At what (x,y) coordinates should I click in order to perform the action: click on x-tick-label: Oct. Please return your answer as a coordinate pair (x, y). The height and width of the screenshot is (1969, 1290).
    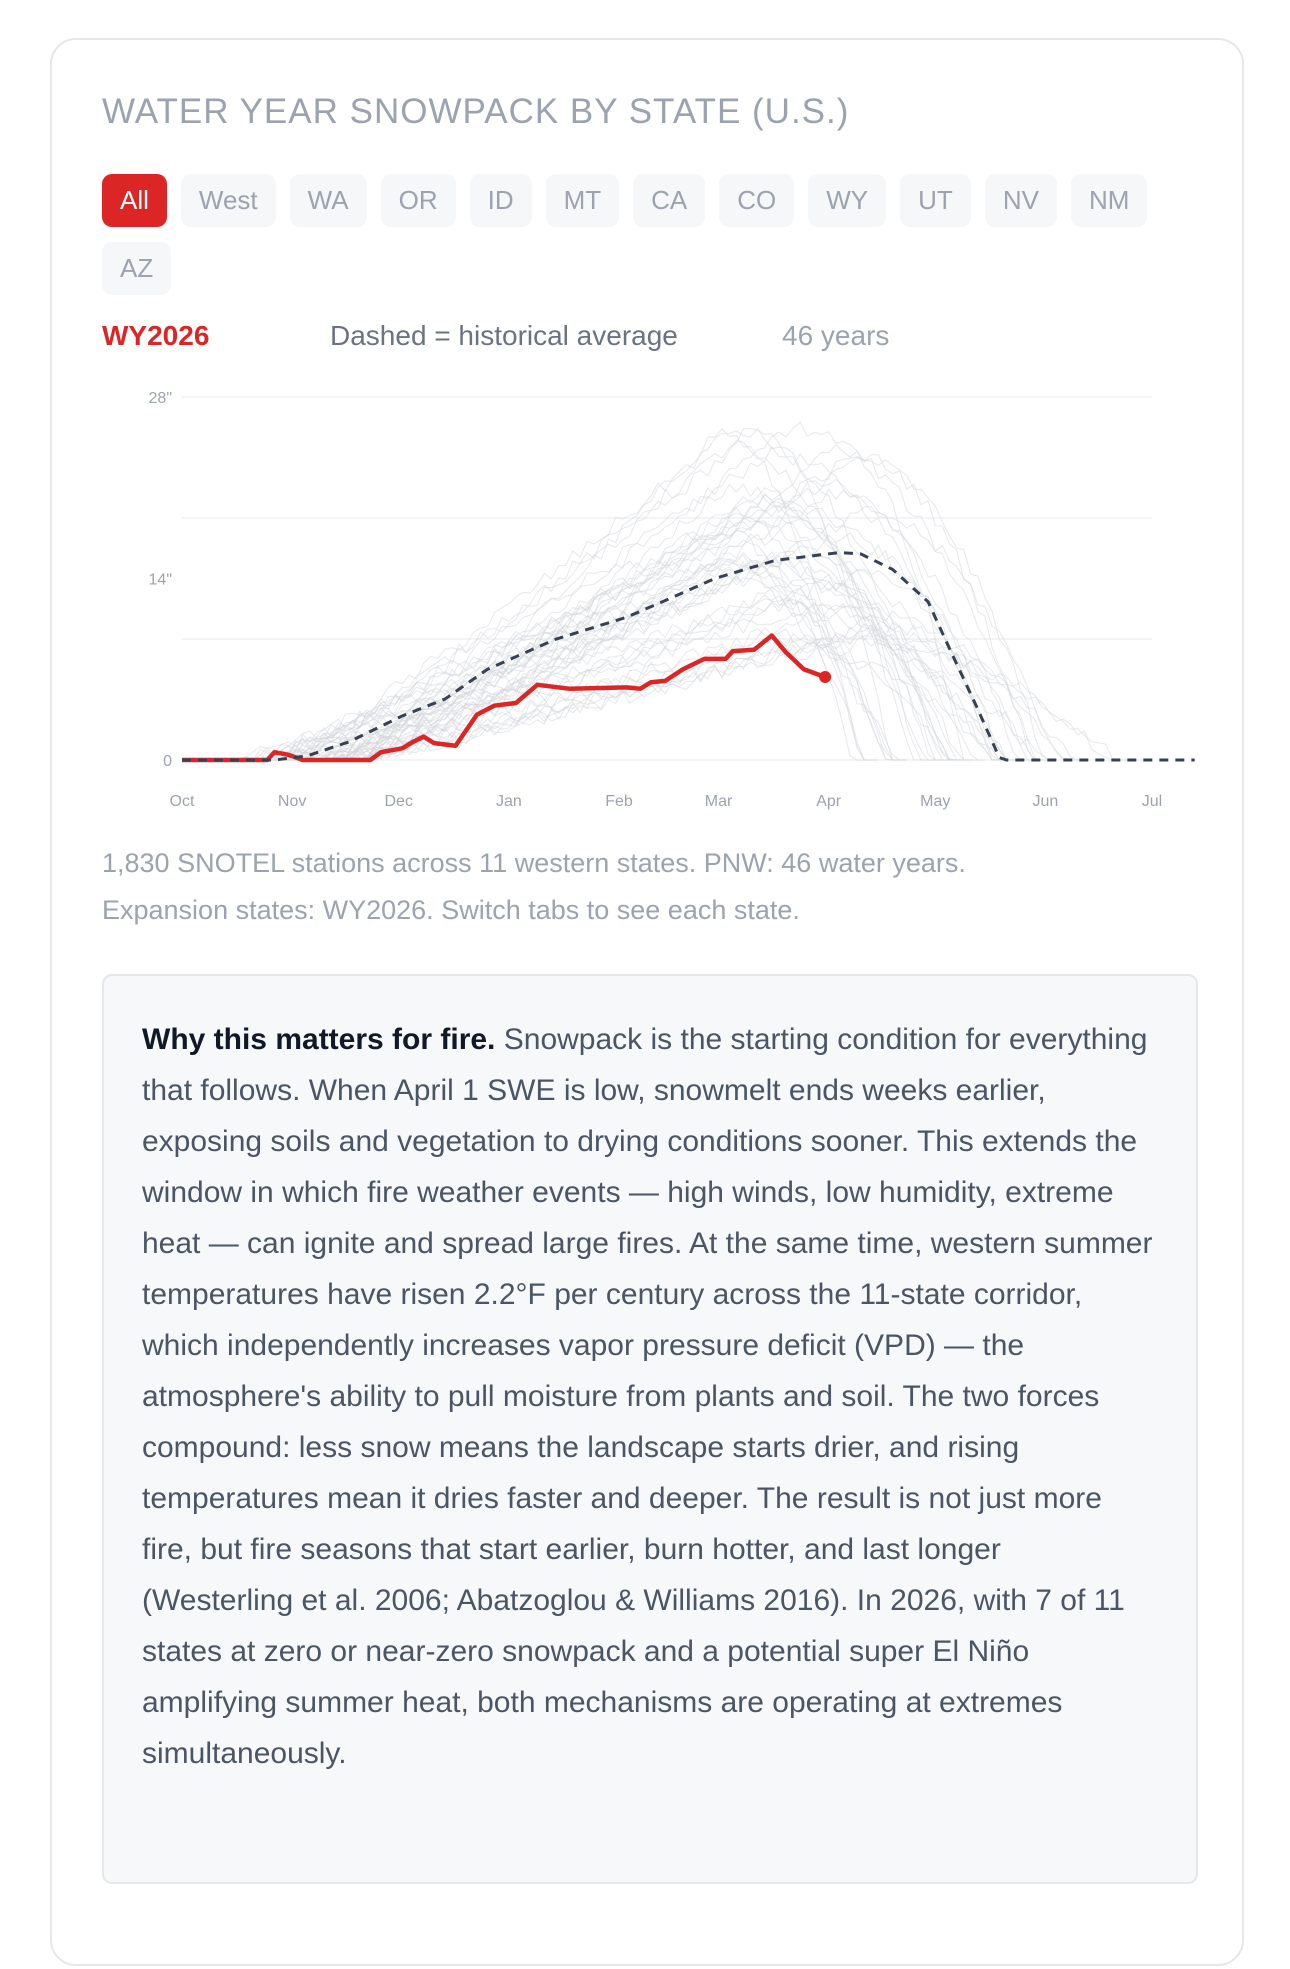
    Looking at the image, I should click on (182, 801).